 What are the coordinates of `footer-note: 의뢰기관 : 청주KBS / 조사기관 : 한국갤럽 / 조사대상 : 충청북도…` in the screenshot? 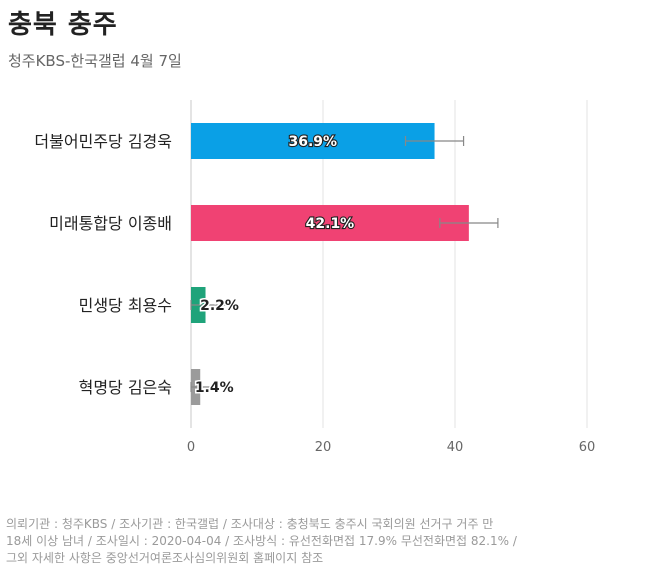 It's located at (321, 541).